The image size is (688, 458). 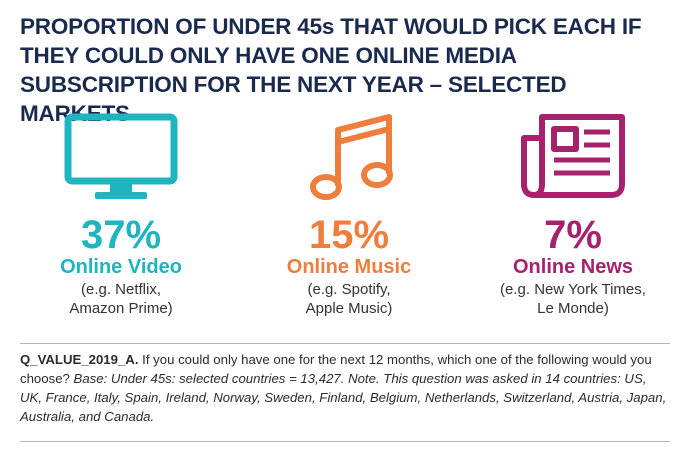 I want to click on value-label: 37%, so click(x=121, y=235).